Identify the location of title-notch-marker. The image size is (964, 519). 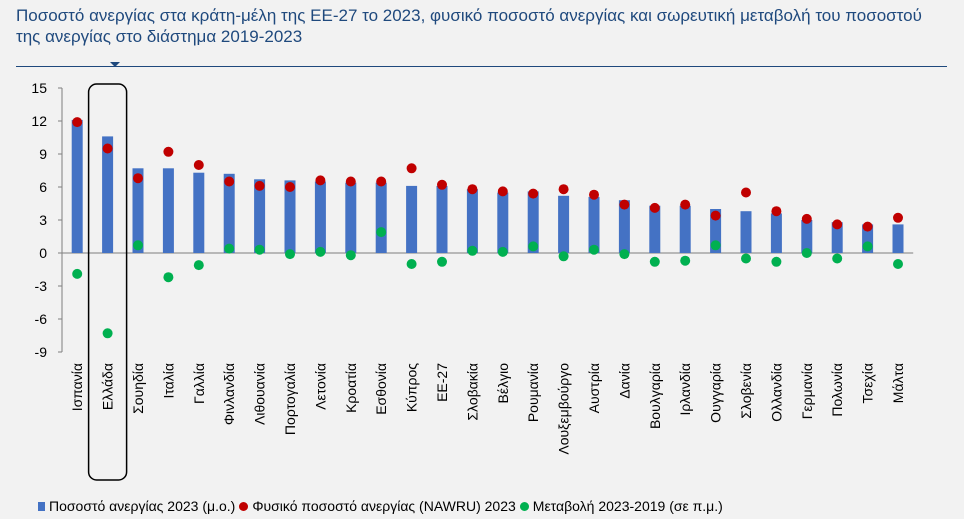
(115, 64).